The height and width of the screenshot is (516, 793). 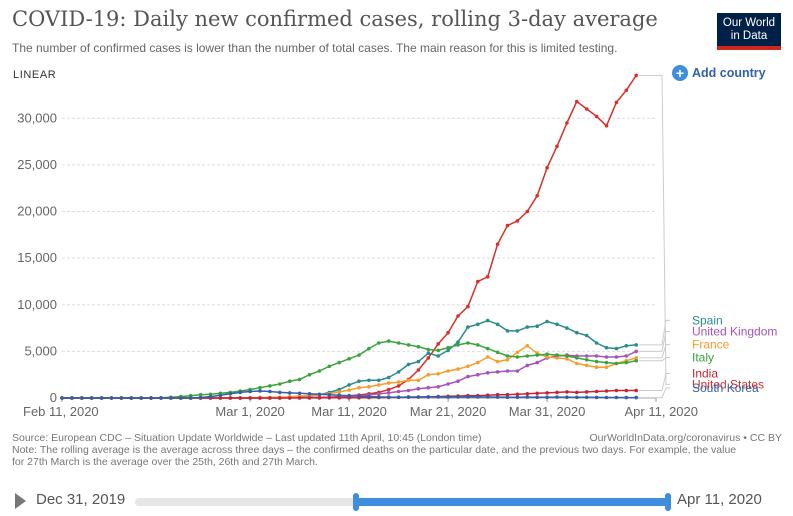 What do you see at coordinates (707, 320) in the screenshot?
I see `legend-label: Spain` at bounding box center [707, 320].